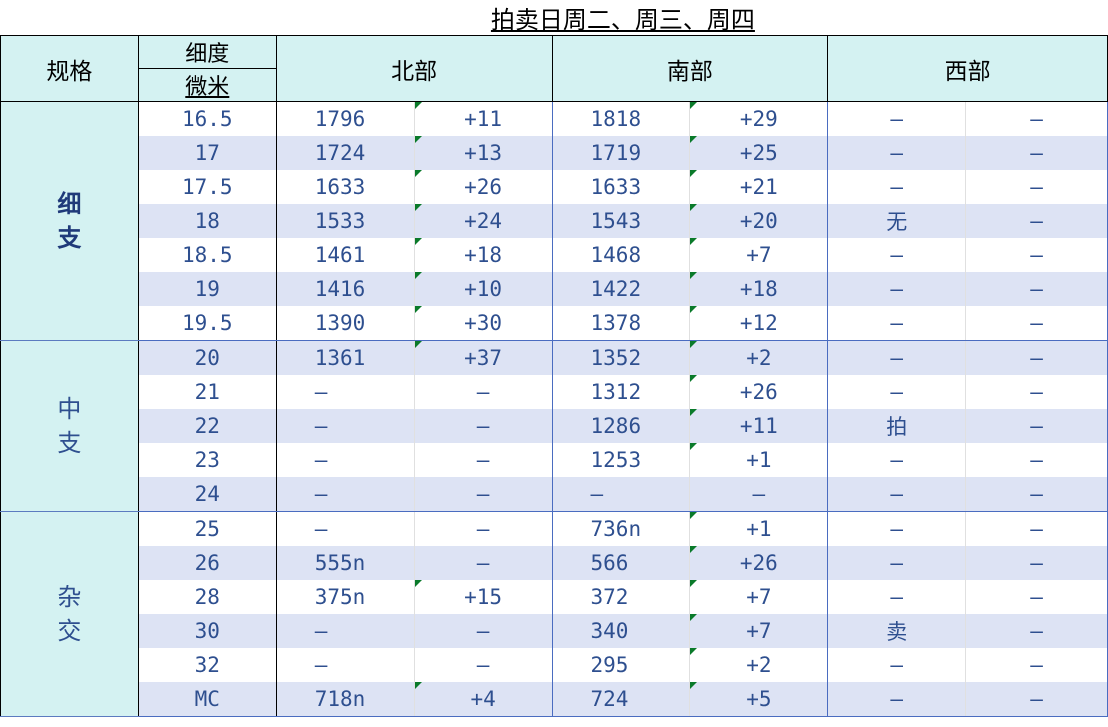 The height and width of the screenshot is (727, 1108). What do you see at coordinates (621, 597) in the screenshot?
I see `south-price-cell: 372` at bounding box center [621, 597].